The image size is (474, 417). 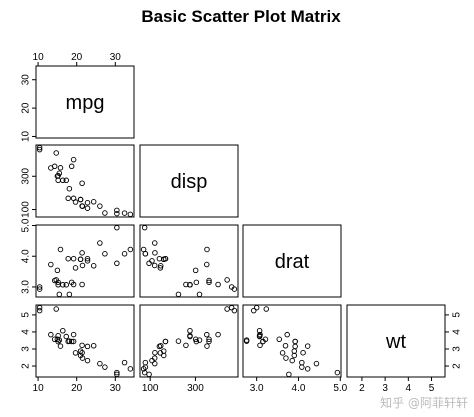 What do you see at coordinates (241, 16) in the screenshot?
I see `chart-title: Basic Scatter Plot Matrix` at bounding box center [241, 16].